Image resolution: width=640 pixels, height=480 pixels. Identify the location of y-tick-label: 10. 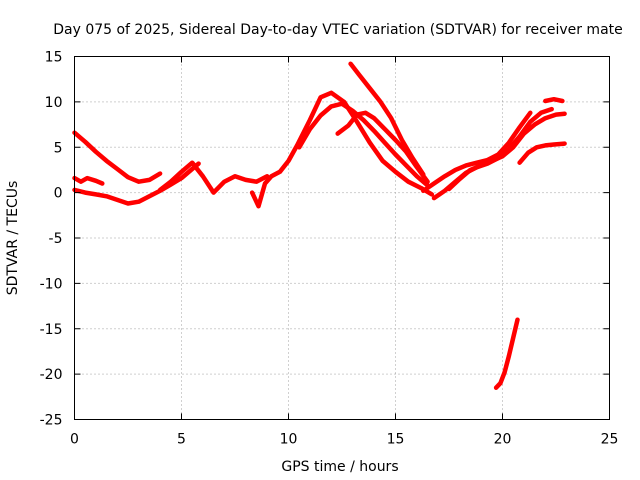
(54, 103).